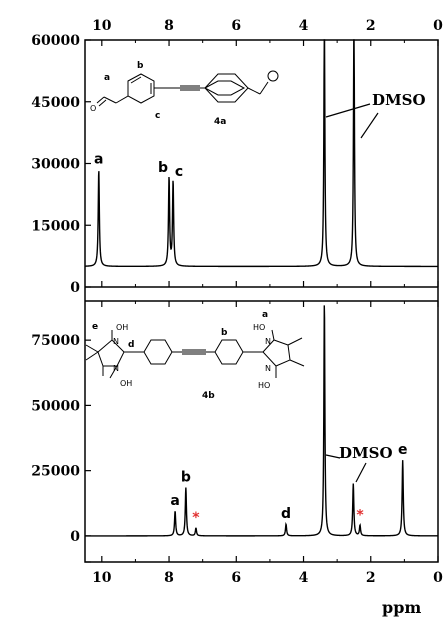 The image size is (447, 618). I want to click on x-tick-label-bottom: 0, so click(438, 578).